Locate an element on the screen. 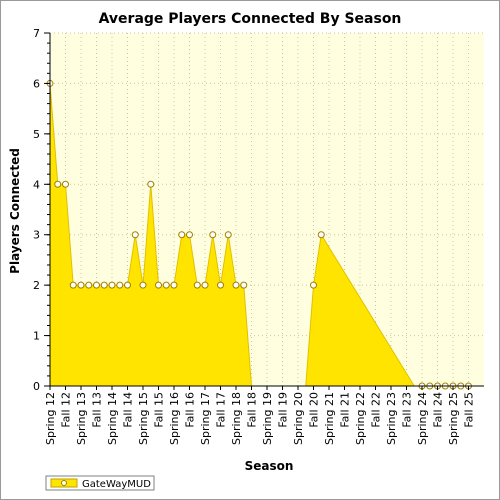  x-tick-label: Fall 12 is located at coordinates (66, 410).